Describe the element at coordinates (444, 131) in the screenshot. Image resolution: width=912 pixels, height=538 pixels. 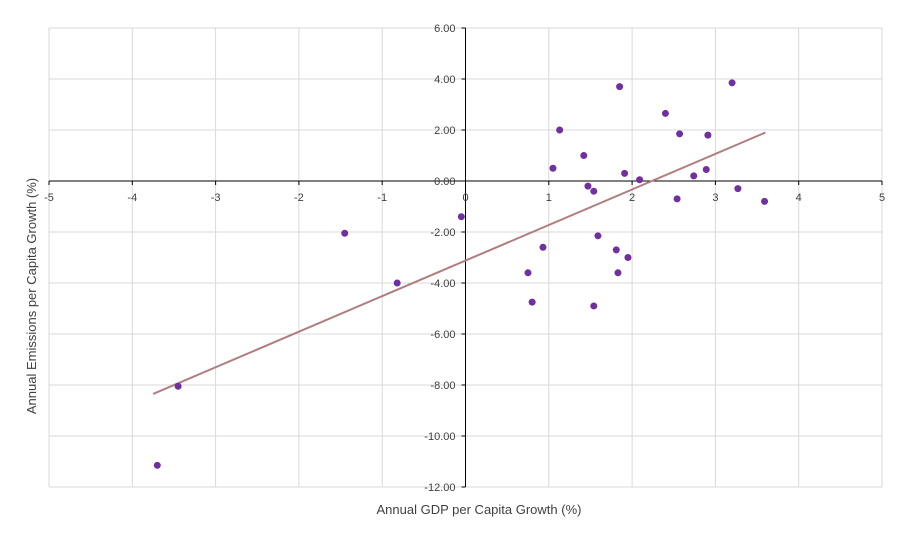
I see `y-tick-label: 2.00` at that location.